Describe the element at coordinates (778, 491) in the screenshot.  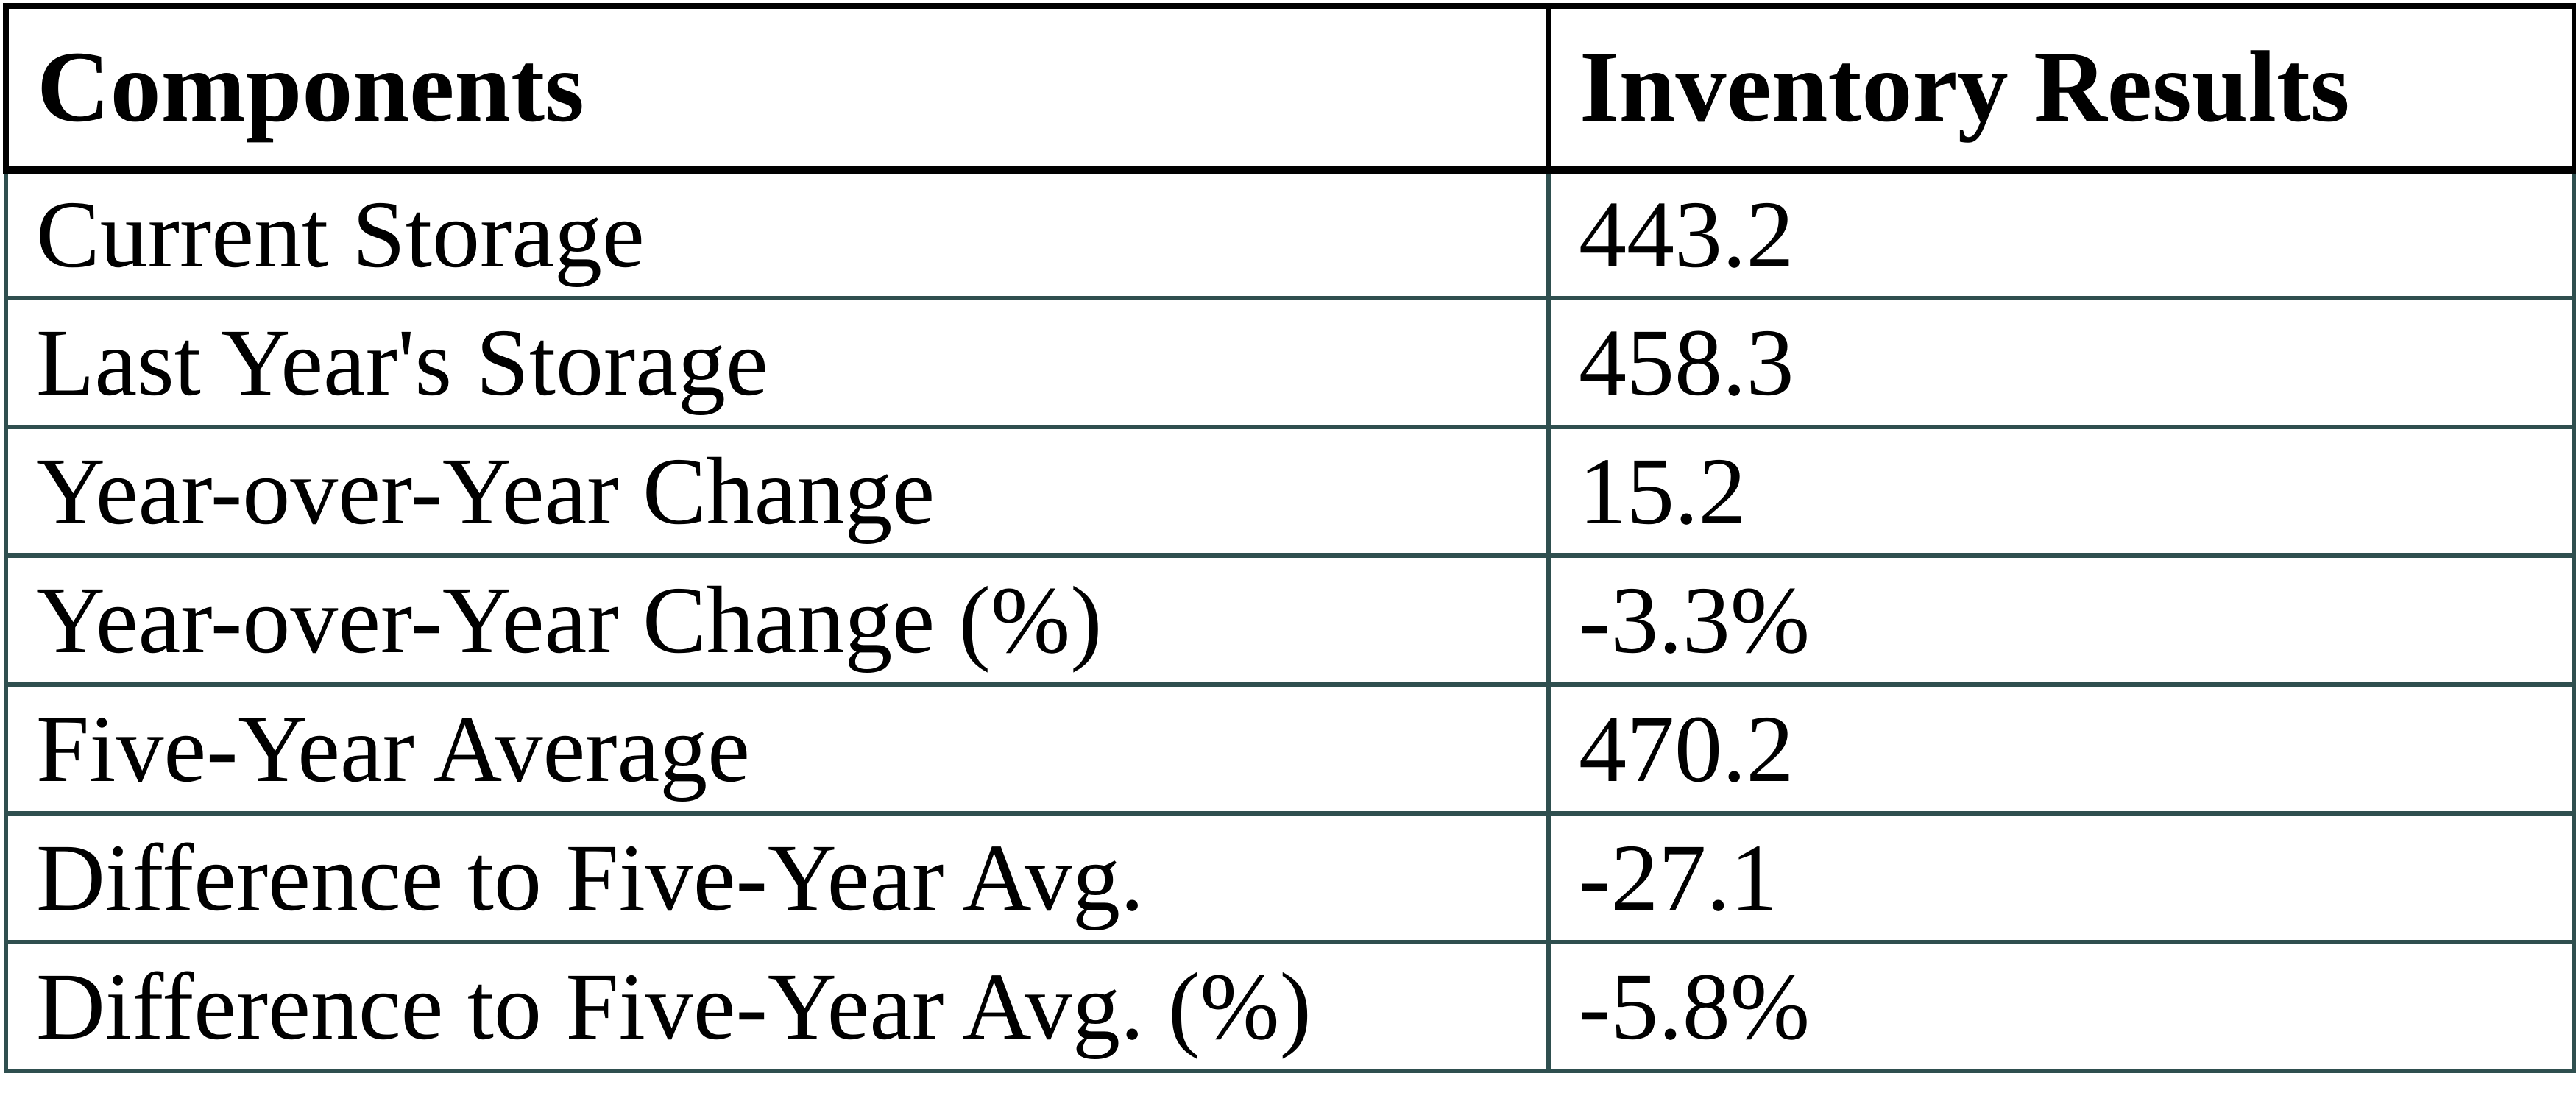
I see `component-label: Year-over-Year Change` at that location.